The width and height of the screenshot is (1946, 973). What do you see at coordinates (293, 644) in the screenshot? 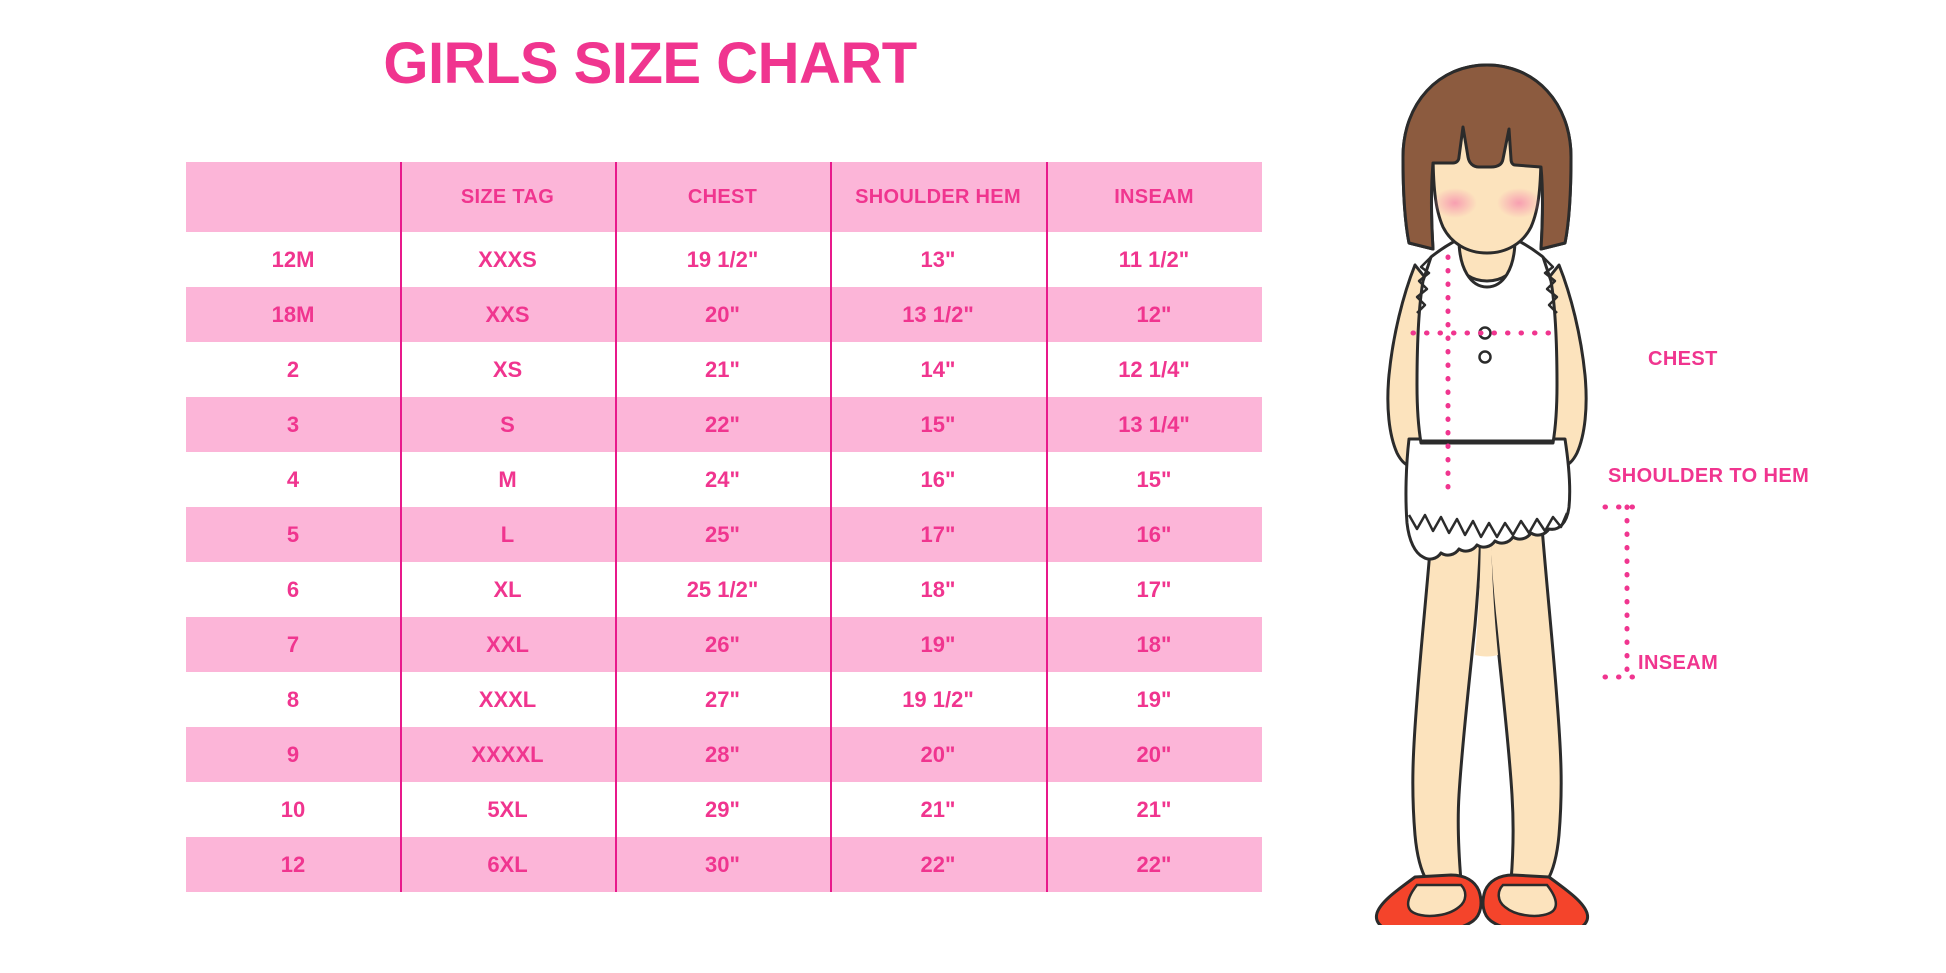
I see `cell-size: 7` at bounding box center [293, 644].